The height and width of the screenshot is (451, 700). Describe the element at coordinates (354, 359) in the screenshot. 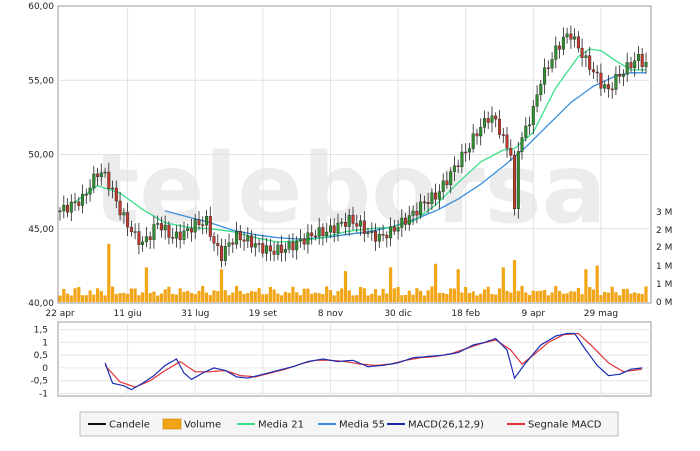

I see `macd-panel-frame` at that location.